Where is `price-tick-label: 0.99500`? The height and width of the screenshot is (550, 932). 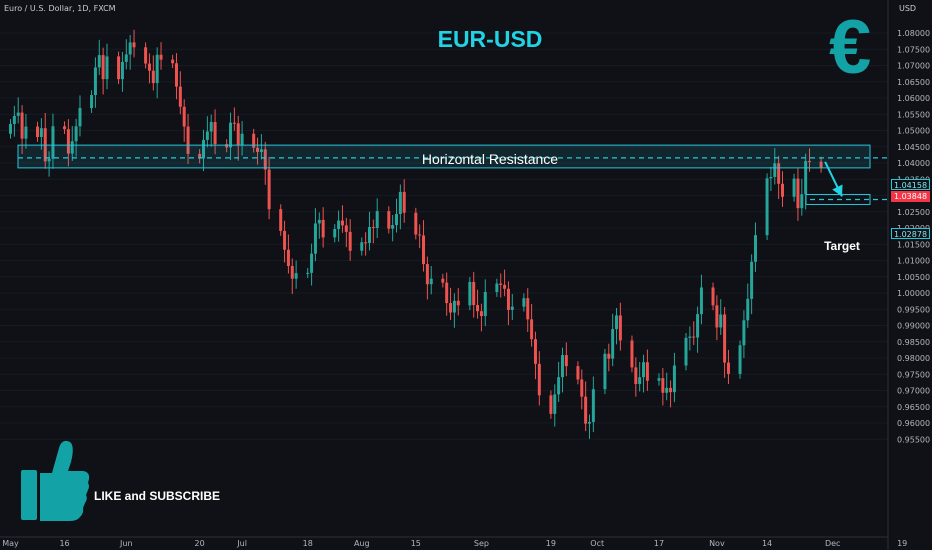 price-tick-label: 0.99500 is located at coordinates (913, 309).